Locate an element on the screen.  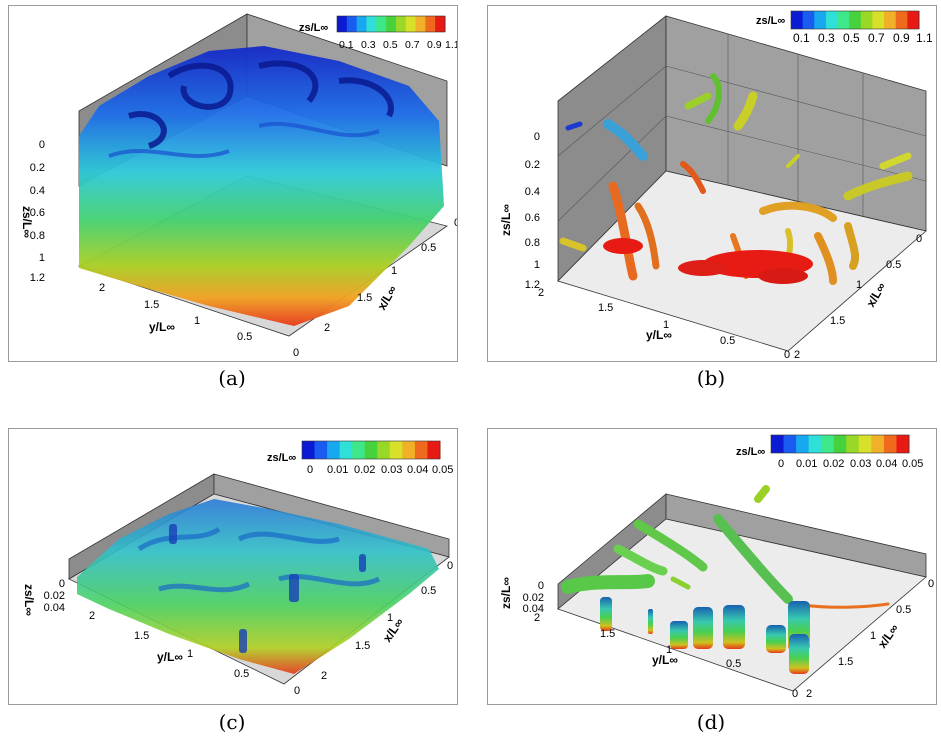
colorbar-tick: 0.04 is located at coordinates (417, 470).